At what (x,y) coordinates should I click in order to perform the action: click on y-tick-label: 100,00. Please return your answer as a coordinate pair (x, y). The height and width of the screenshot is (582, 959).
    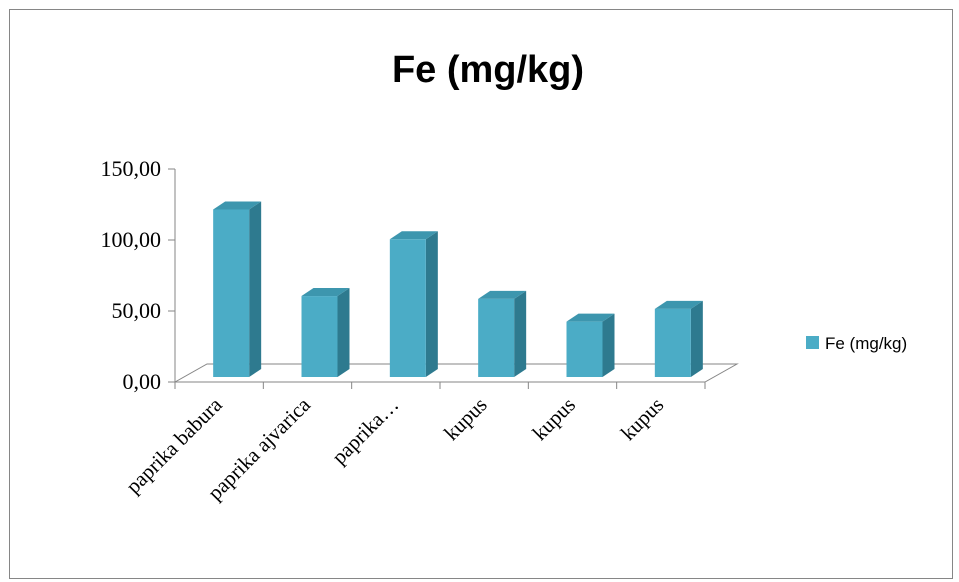
    Looking at the image, I should click on (131, 239).